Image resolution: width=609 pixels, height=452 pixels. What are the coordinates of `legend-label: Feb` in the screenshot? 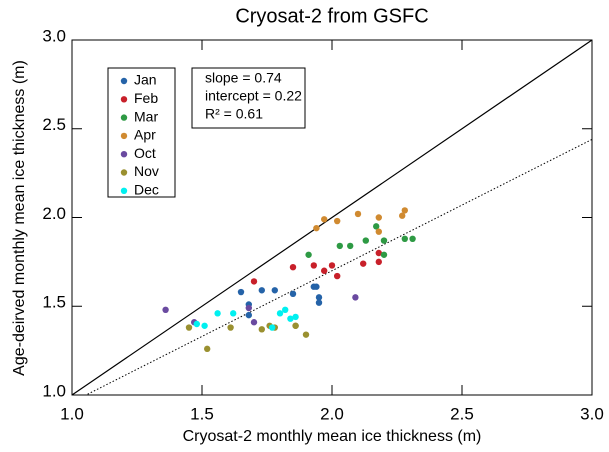 It's located at (146, 98).